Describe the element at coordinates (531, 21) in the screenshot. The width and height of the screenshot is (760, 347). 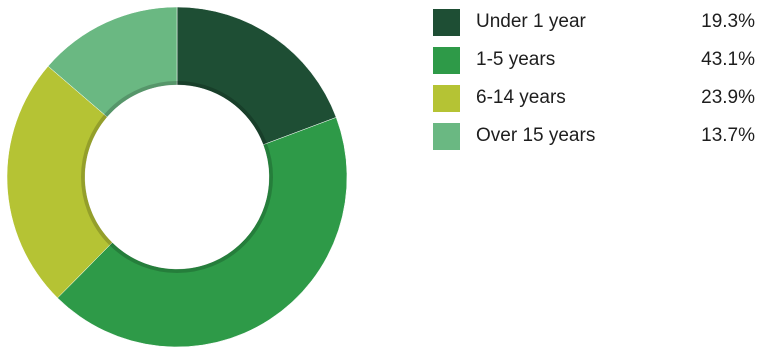
I see `legend-label-under-1-year: Under 1 year` at that location.